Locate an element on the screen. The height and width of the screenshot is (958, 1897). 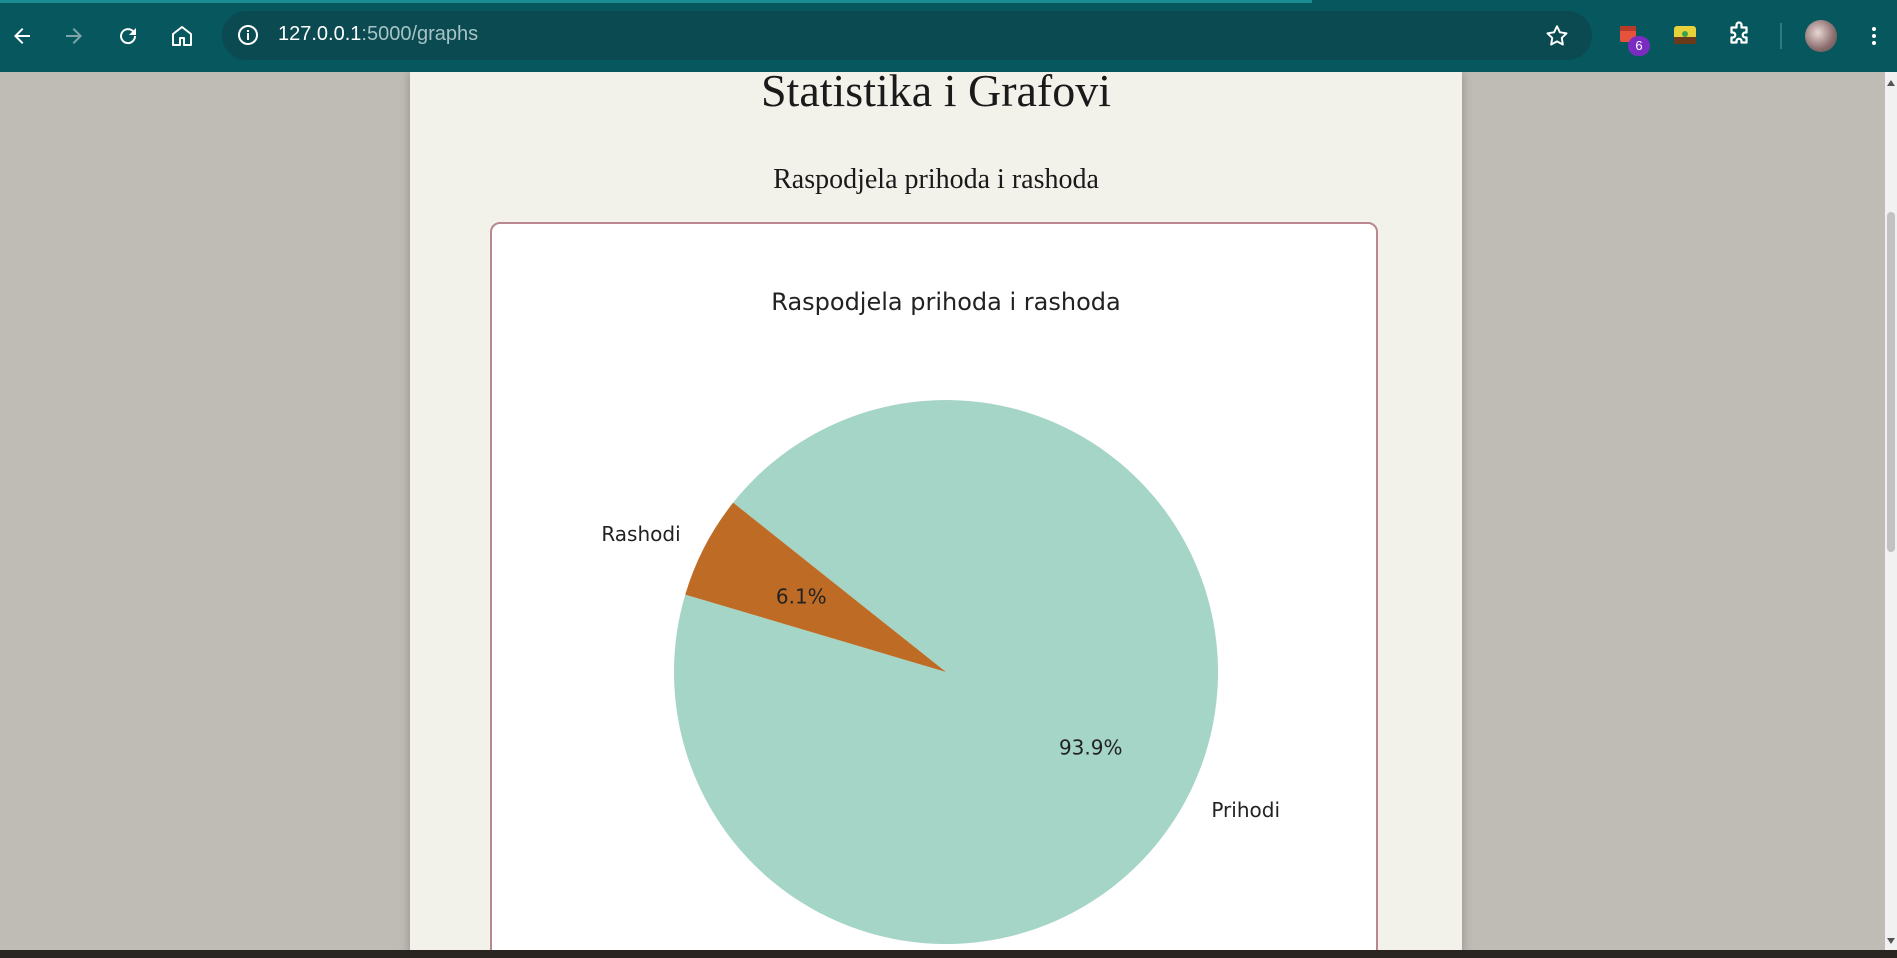
taskbar-edge is located at coordinates (948, 954).